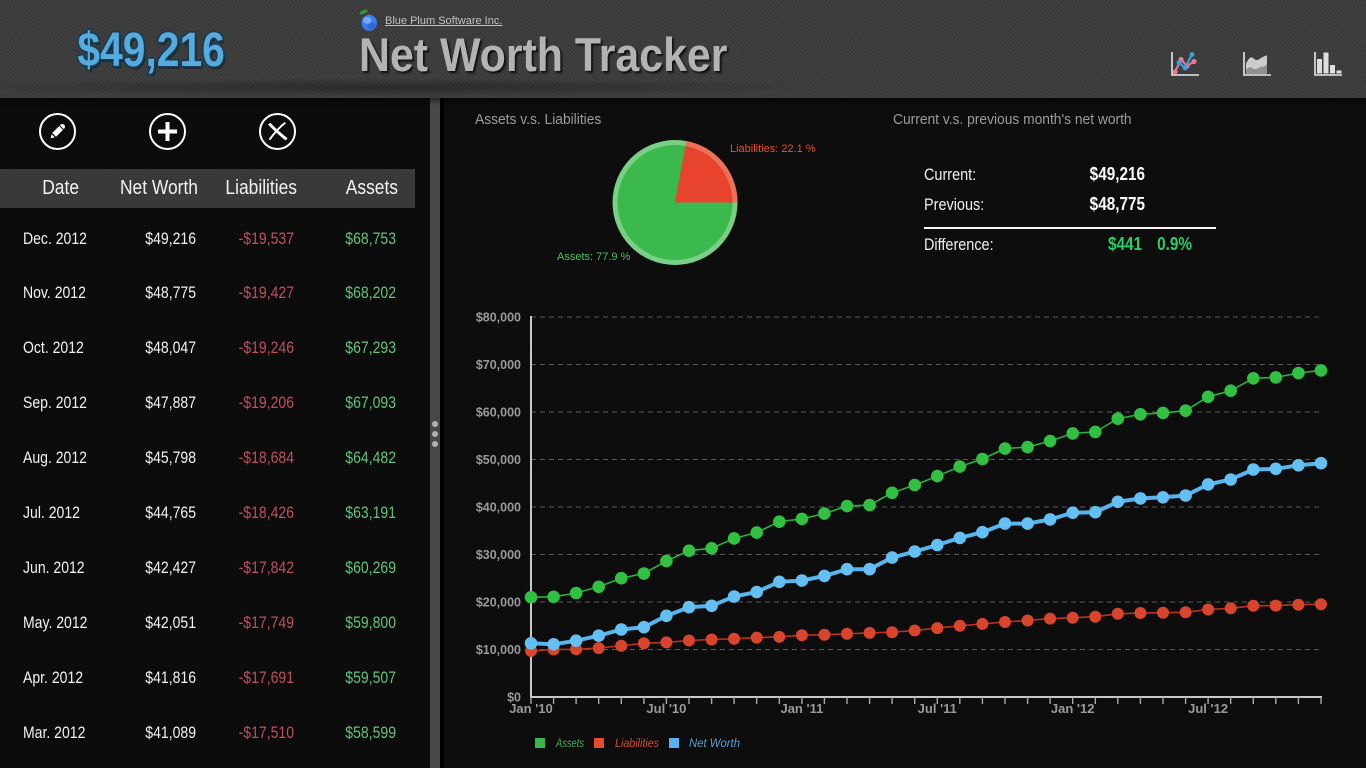  I want to click on svg-text: $10,000, so click(498, 650).